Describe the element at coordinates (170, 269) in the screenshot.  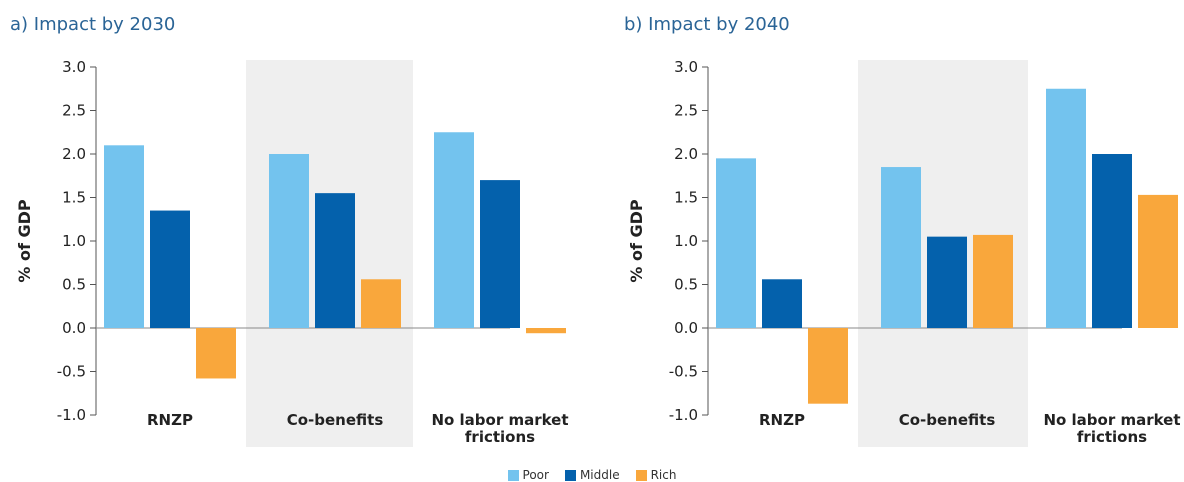
I see `panel-a-bar-rnzp-middle` at that location.